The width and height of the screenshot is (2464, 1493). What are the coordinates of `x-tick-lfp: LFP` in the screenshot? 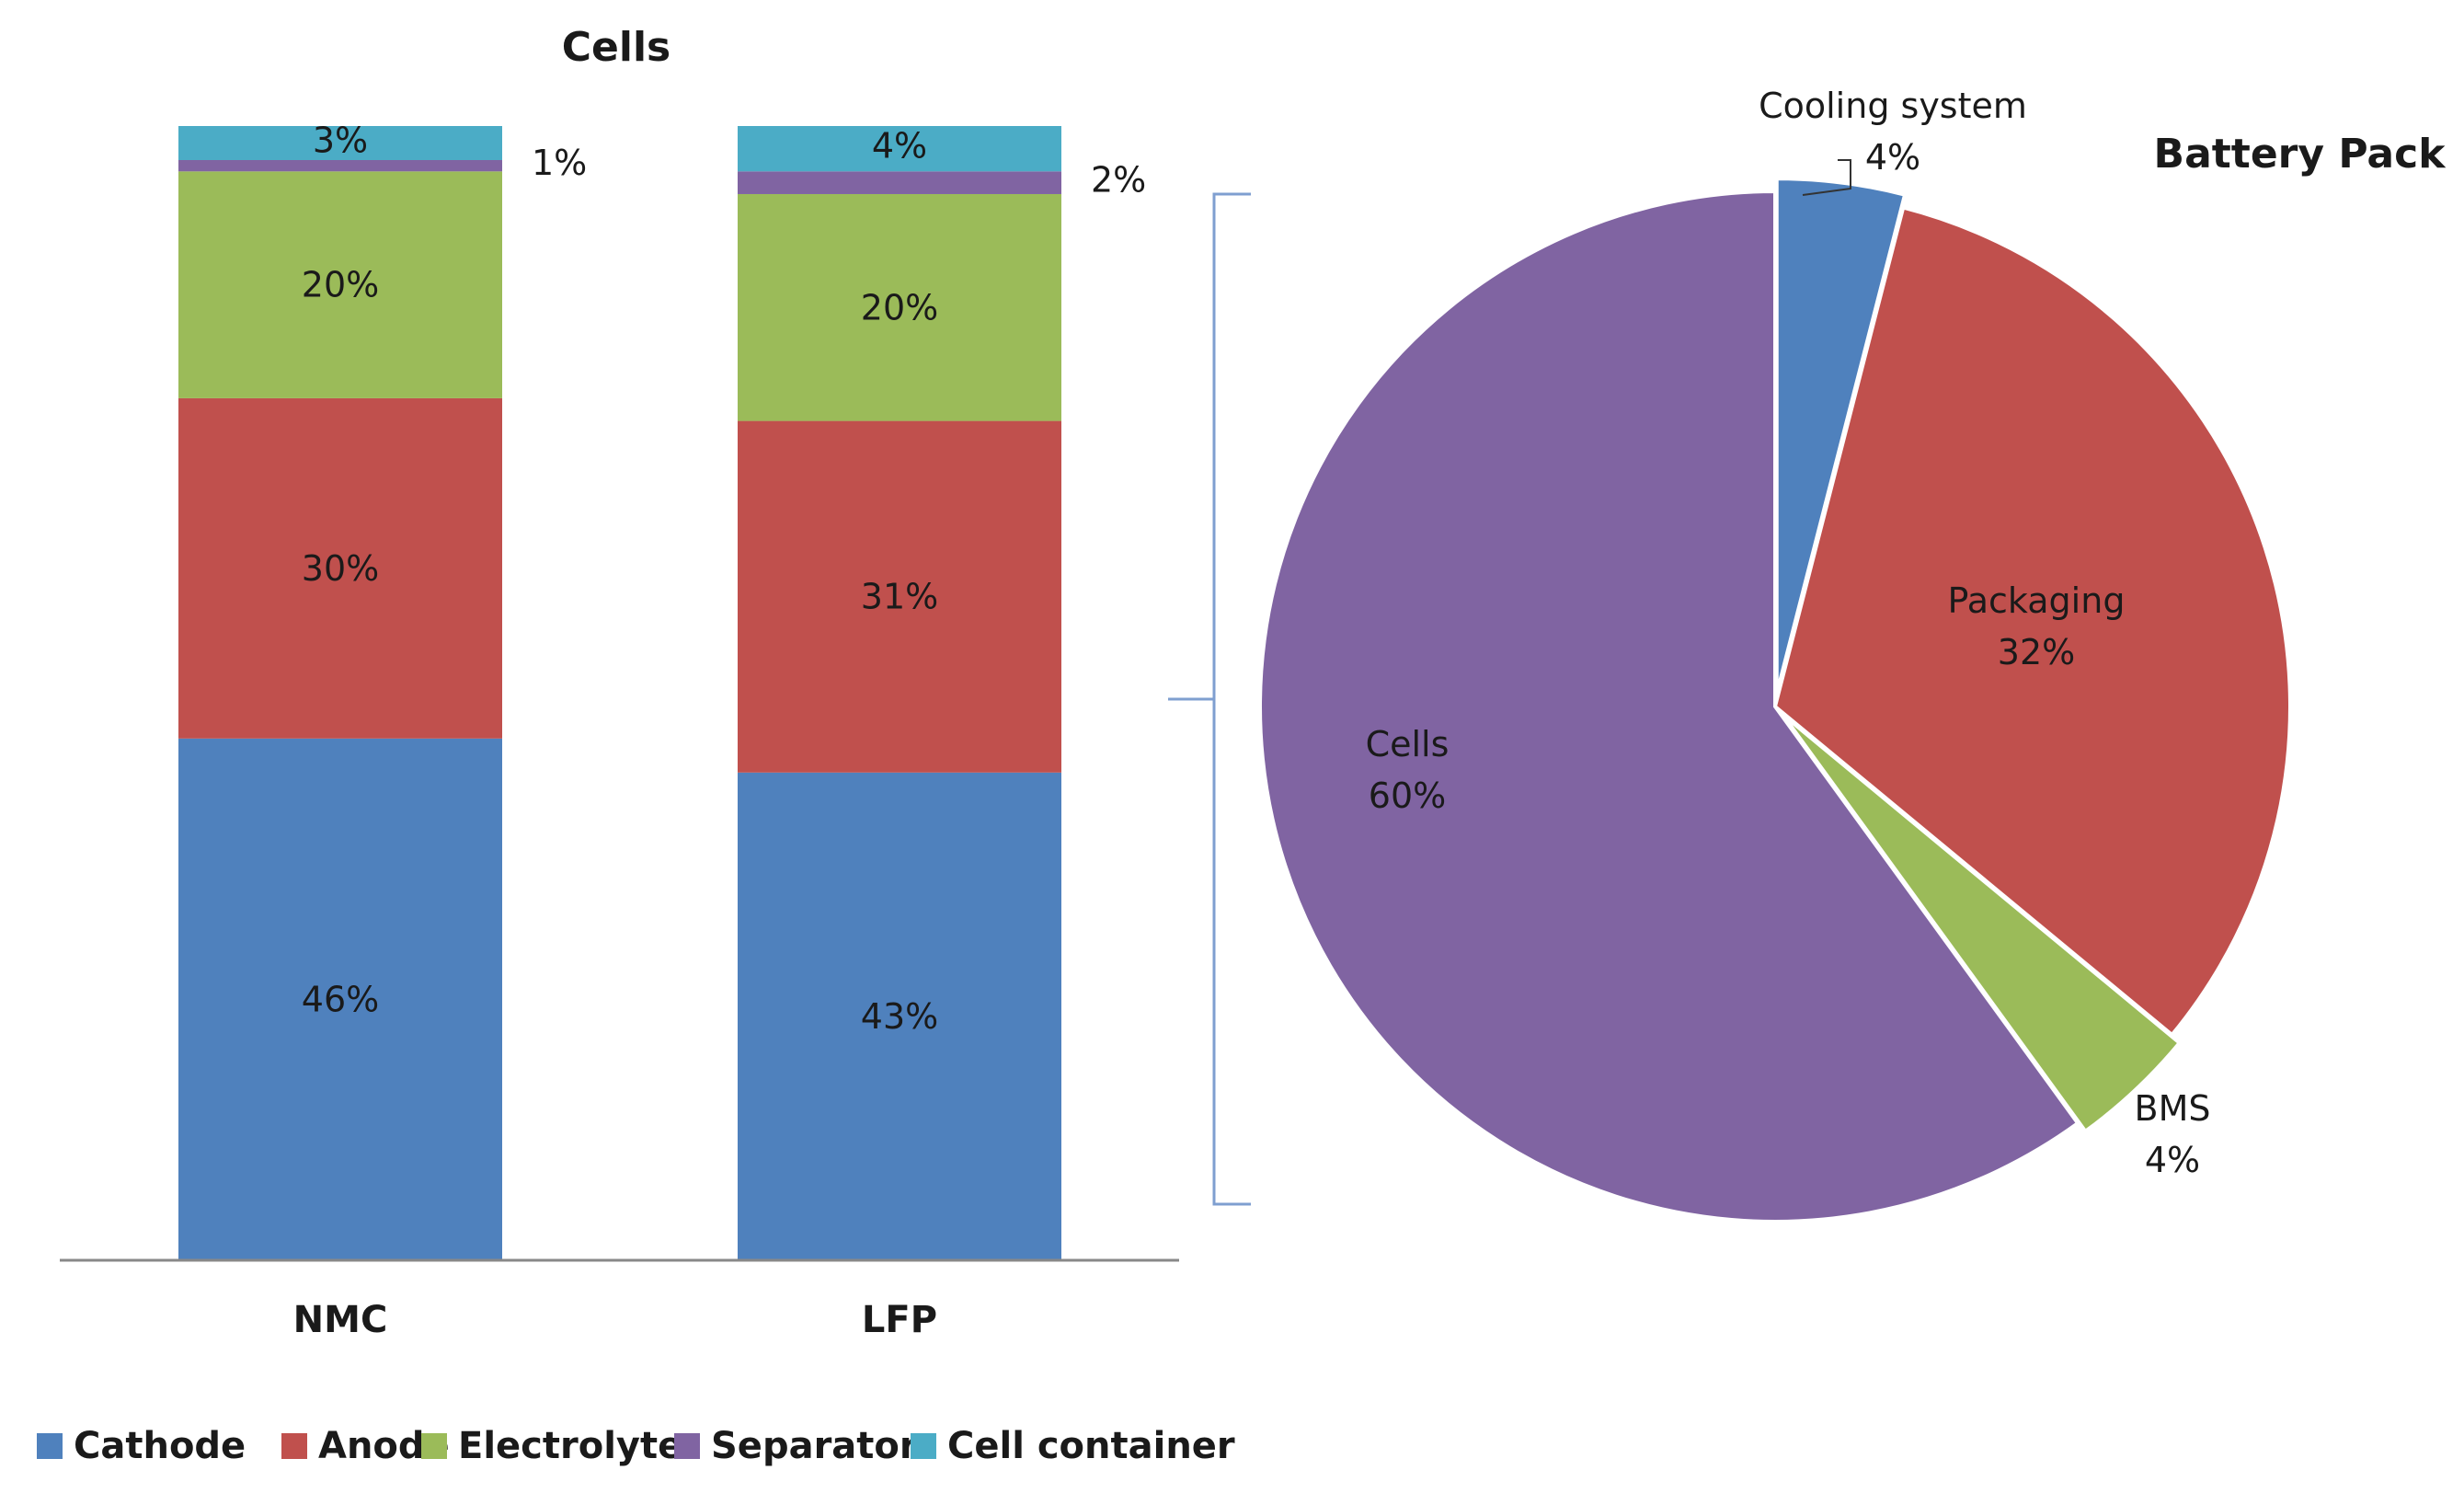 It's located at (899, 1320).